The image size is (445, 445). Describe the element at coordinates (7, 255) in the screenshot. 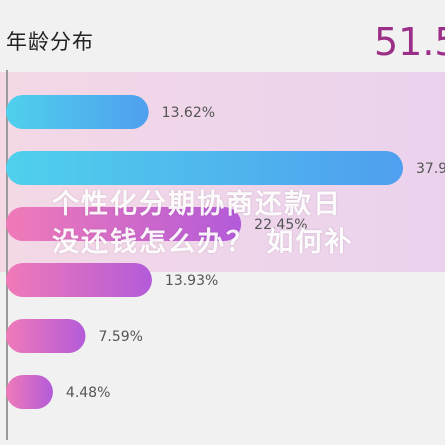

I see `y-axis-line` at that location.